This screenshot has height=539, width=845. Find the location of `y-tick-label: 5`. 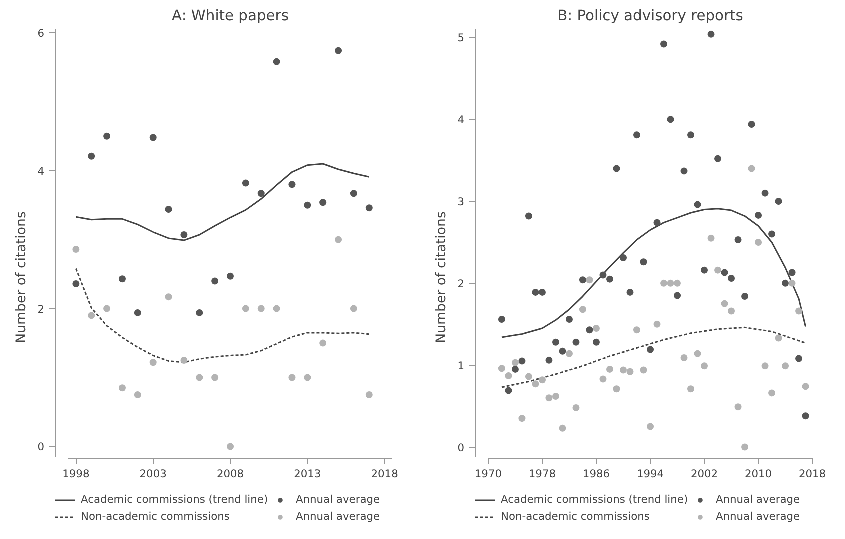

y-tick-label: 5 is located at coordinates (461, 38).